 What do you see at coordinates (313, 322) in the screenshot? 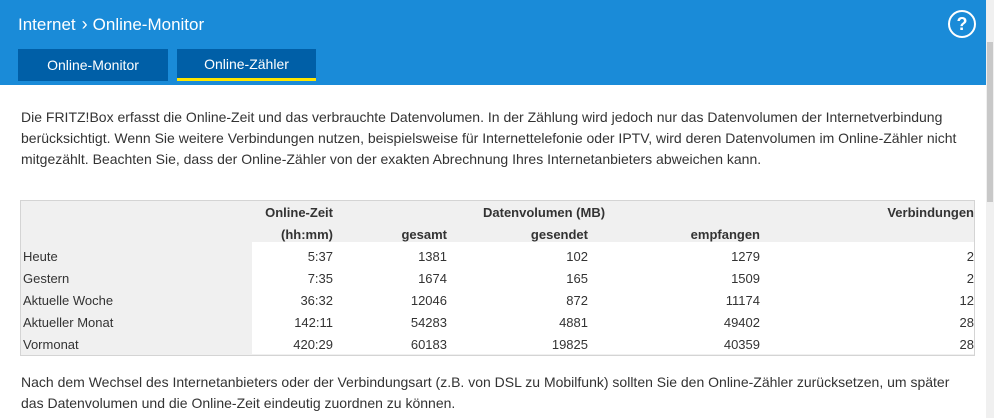
I see `row-zeit: 142:11` at bounding box center [313, 322].